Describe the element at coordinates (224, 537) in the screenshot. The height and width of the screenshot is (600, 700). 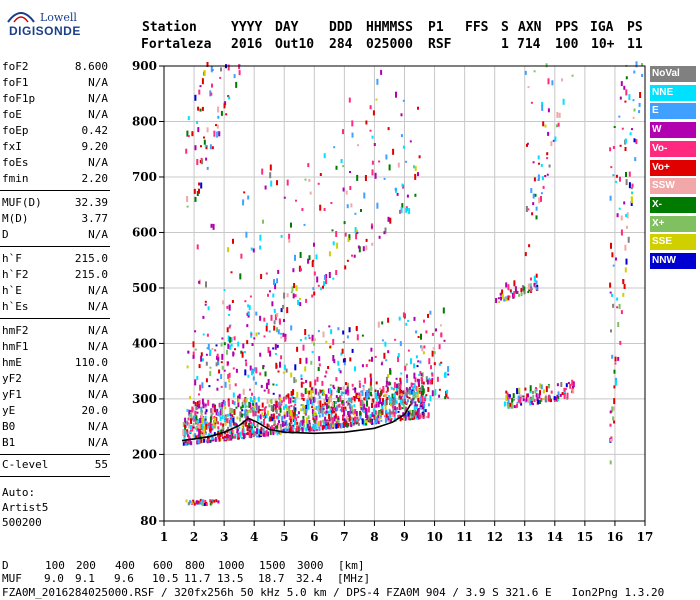
I see `x-tick-label: 3` at that location.